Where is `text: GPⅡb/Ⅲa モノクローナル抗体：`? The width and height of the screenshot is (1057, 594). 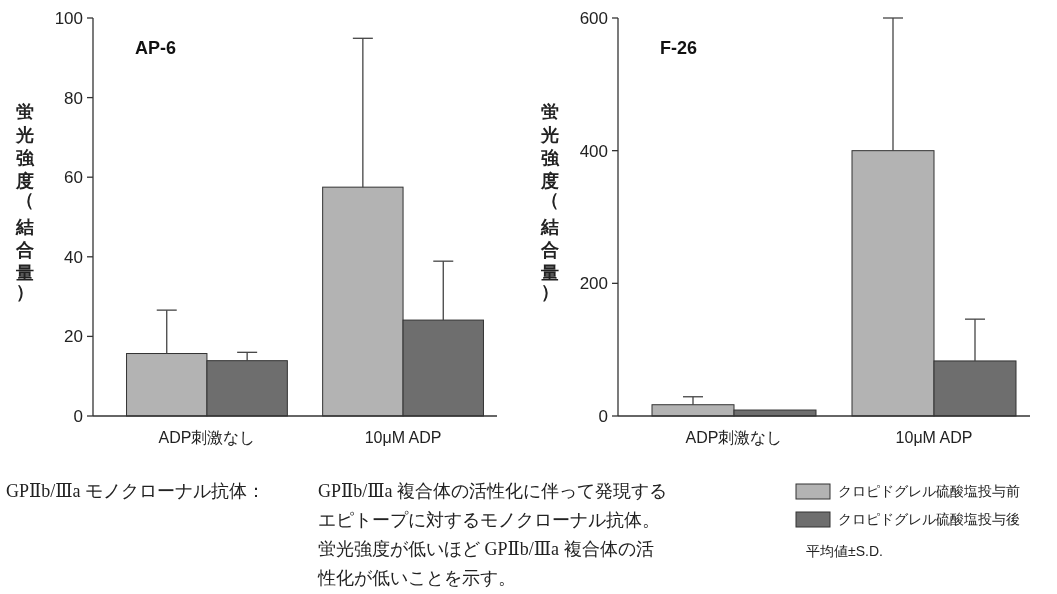
text: GPⅡb/Ⅲa モノクローナル抗体： is located at coordinates (136, 491).